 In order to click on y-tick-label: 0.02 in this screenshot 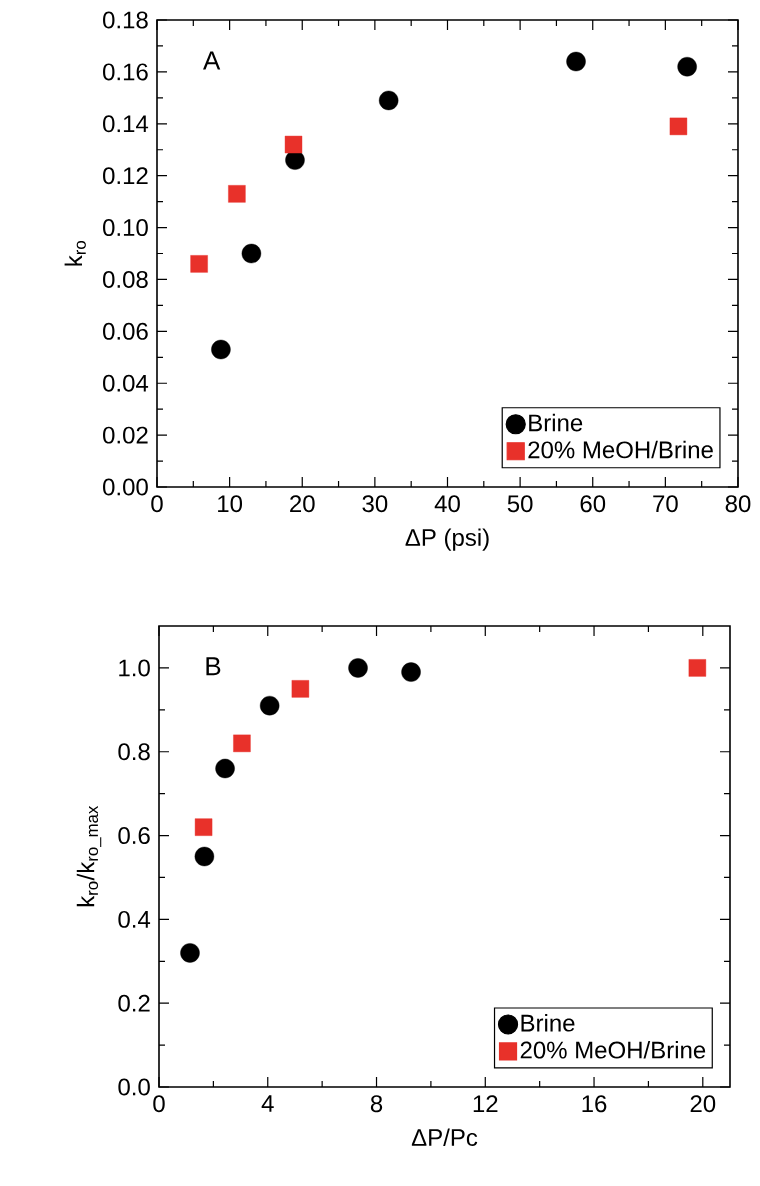, I will do `click(125, 435)`.